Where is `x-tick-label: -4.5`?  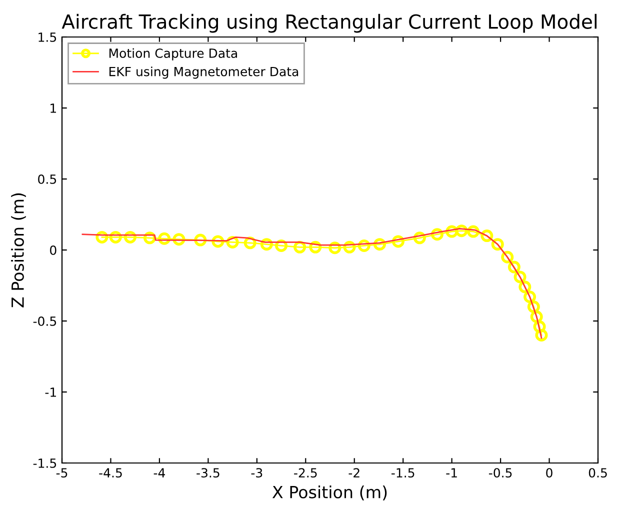 x-tick-label: -4.5 is located at coordinates (110, 473).